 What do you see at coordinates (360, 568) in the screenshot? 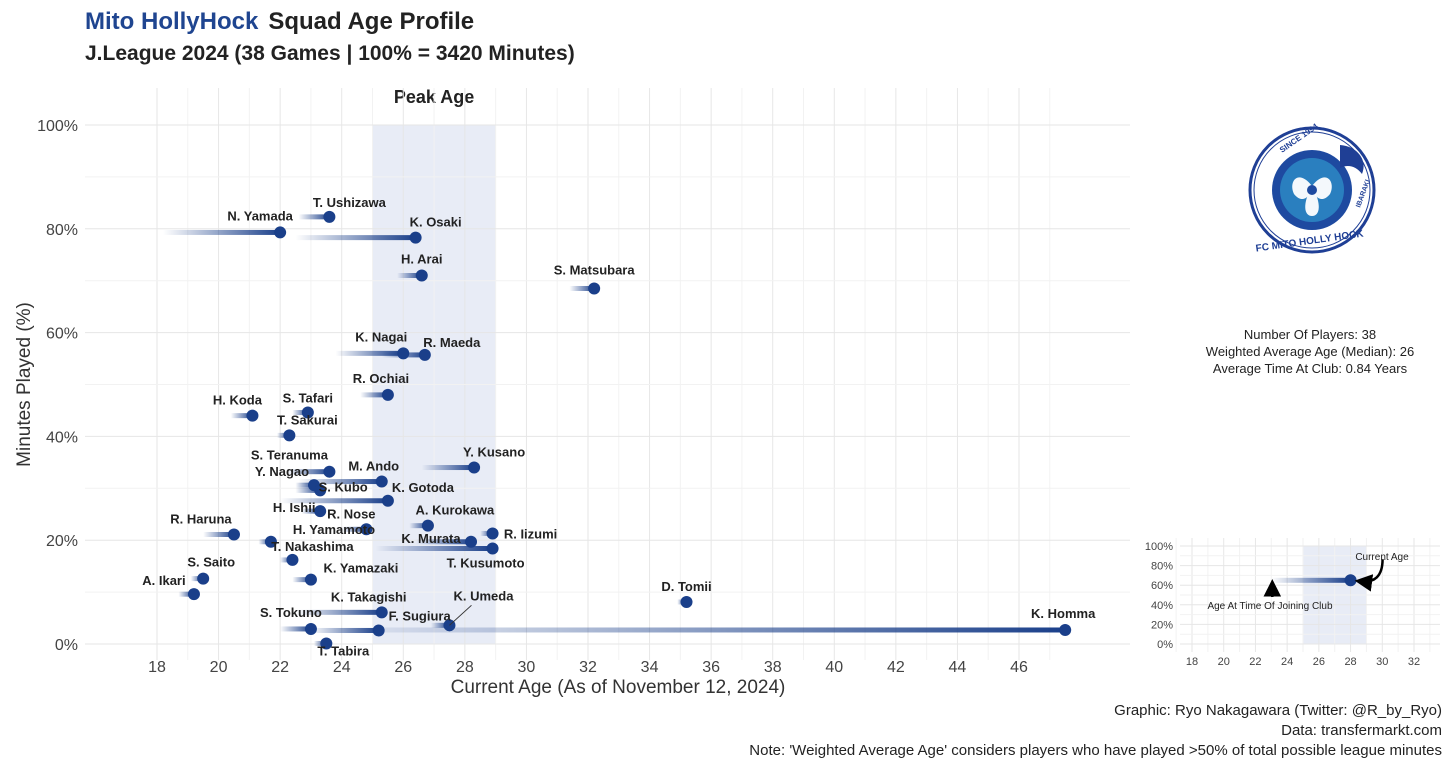
I see `player-label: K. Yamazaki` at bounding box center [360, 568].